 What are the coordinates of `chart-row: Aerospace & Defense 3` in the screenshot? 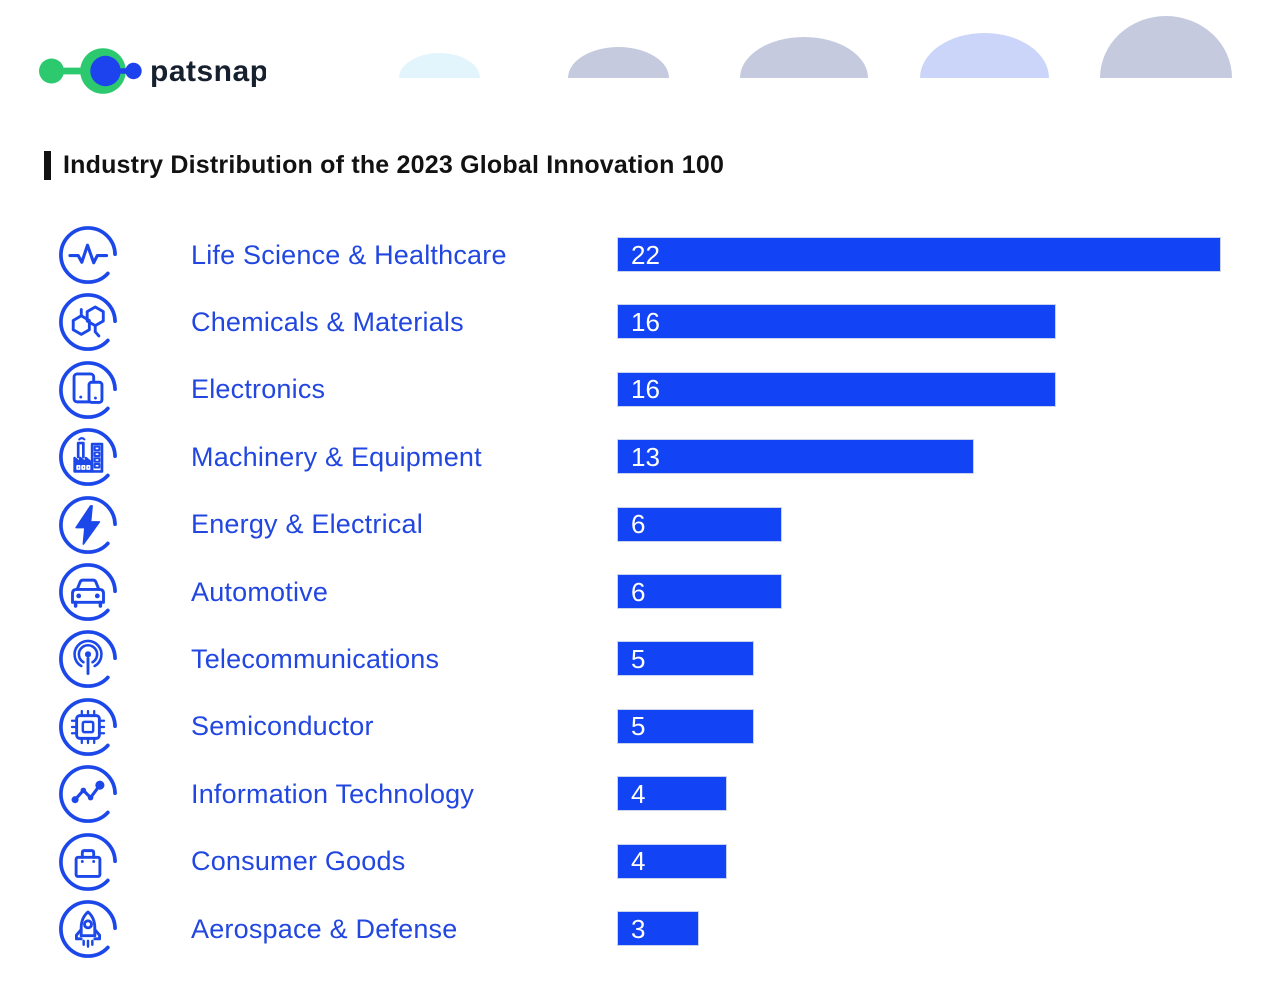 It's located at (634, 929).